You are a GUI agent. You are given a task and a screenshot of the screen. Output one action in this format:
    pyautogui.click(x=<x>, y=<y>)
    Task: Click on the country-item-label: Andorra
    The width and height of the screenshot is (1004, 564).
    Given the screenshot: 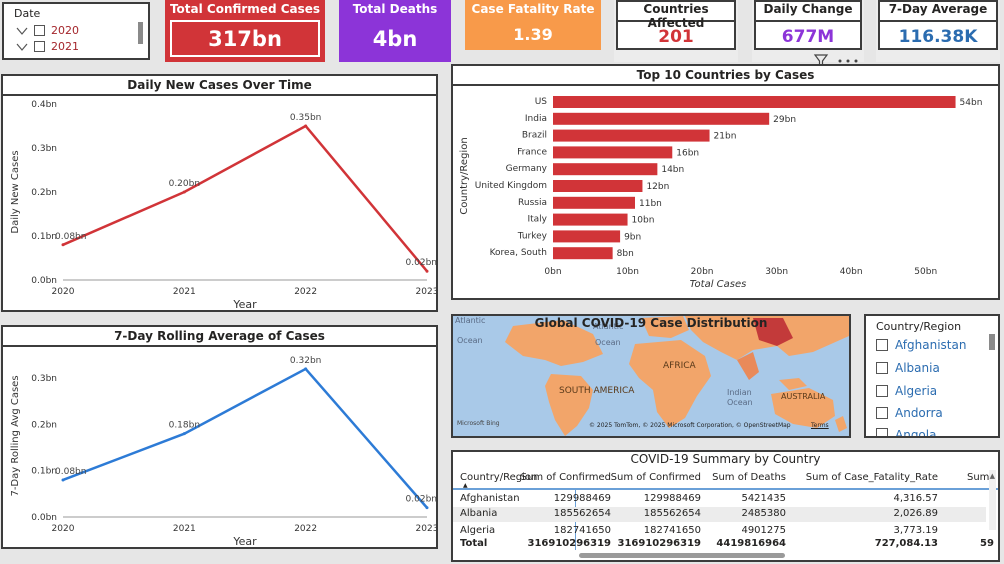 What is the action you would take?
    pyautogui.click(x=919, y=413)
    